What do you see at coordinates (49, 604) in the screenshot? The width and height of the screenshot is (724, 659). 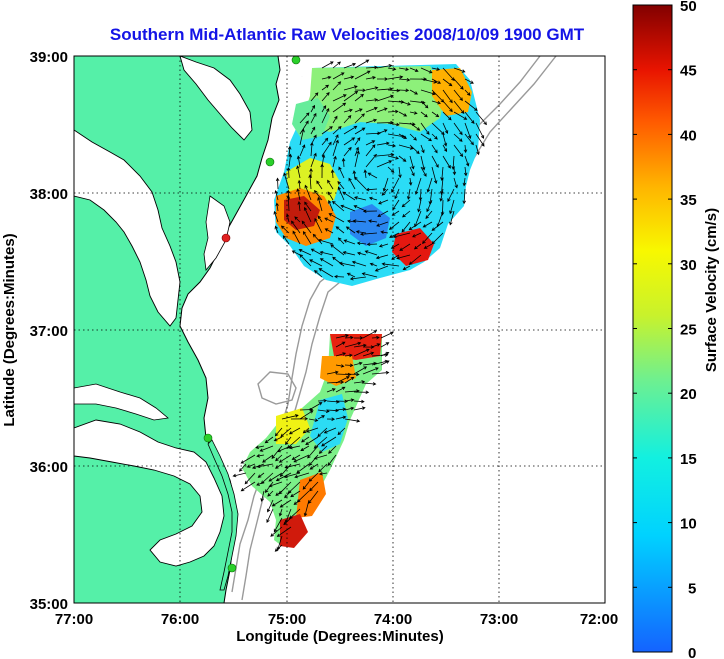 I see `y-tick-label: 35:00` at bounding box center [49, 604].